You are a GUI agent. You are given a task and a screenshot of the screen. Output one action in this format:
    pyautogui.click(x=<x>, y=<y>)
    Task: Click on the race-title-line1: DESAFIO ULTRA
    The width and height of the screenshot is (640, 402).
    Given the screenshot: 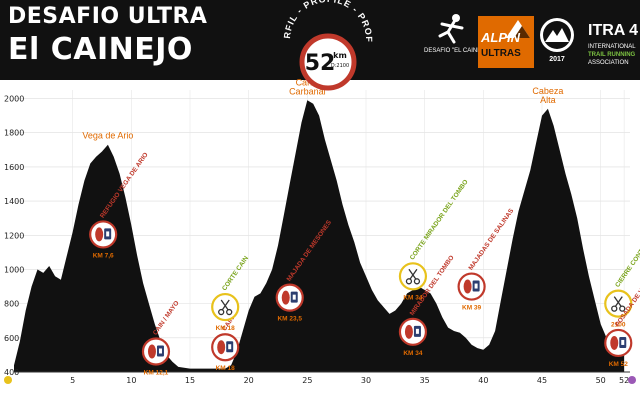 What is the action you would take?
    pyautogui.click(x=108, y=16)
    